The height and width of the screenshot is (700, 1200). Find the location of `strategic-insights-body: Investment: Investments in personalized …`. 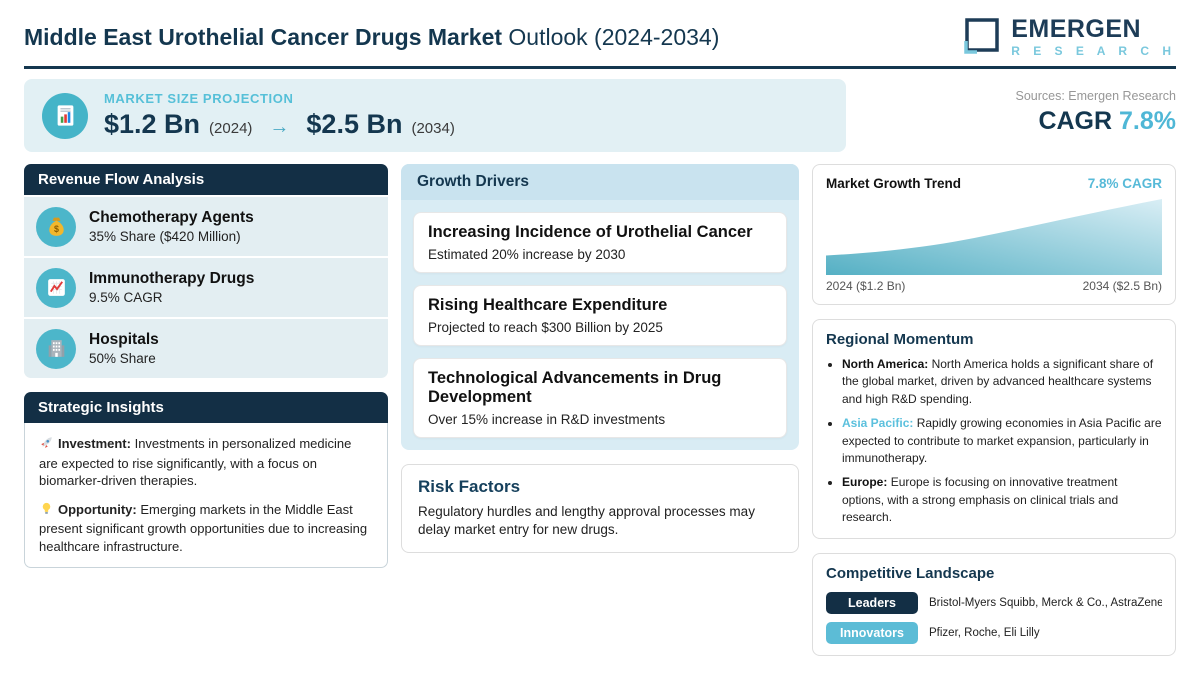

strategic-insights-body: Investment: Investments in personalized … is located at coordinates (206, 496).